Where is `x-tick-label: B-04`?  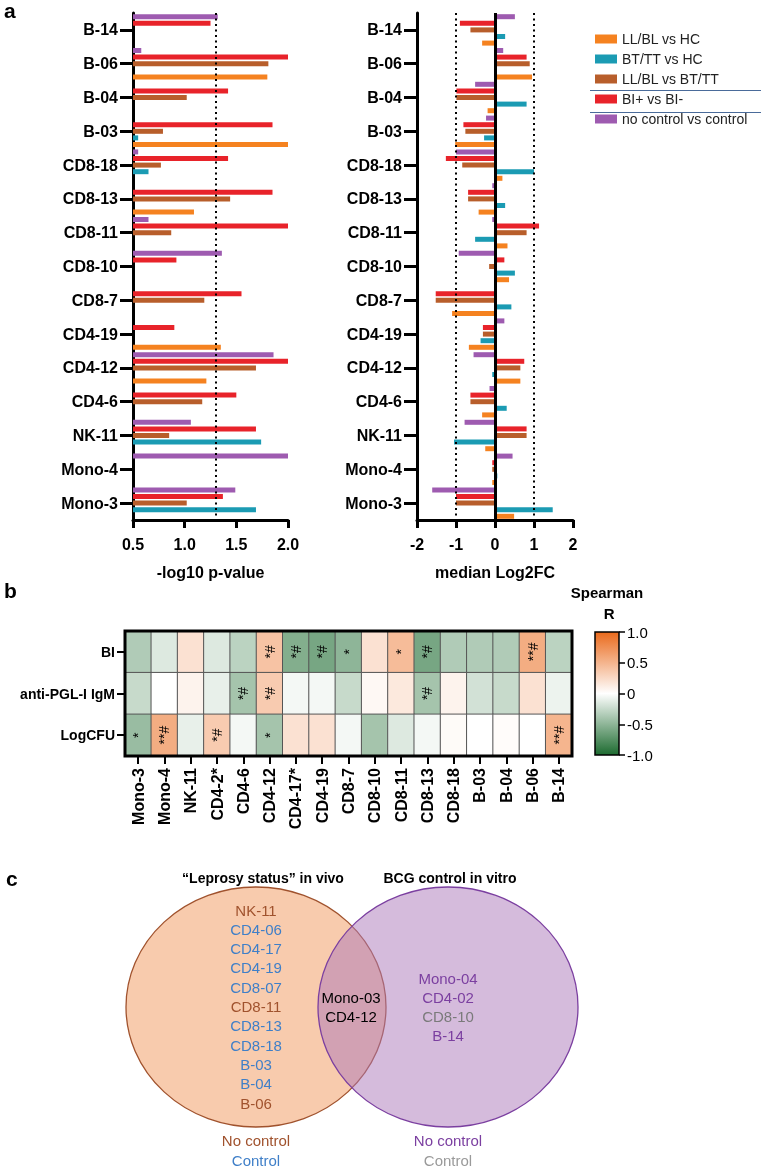 x-tick-label: B-04 is located at coordinates (506, 785).